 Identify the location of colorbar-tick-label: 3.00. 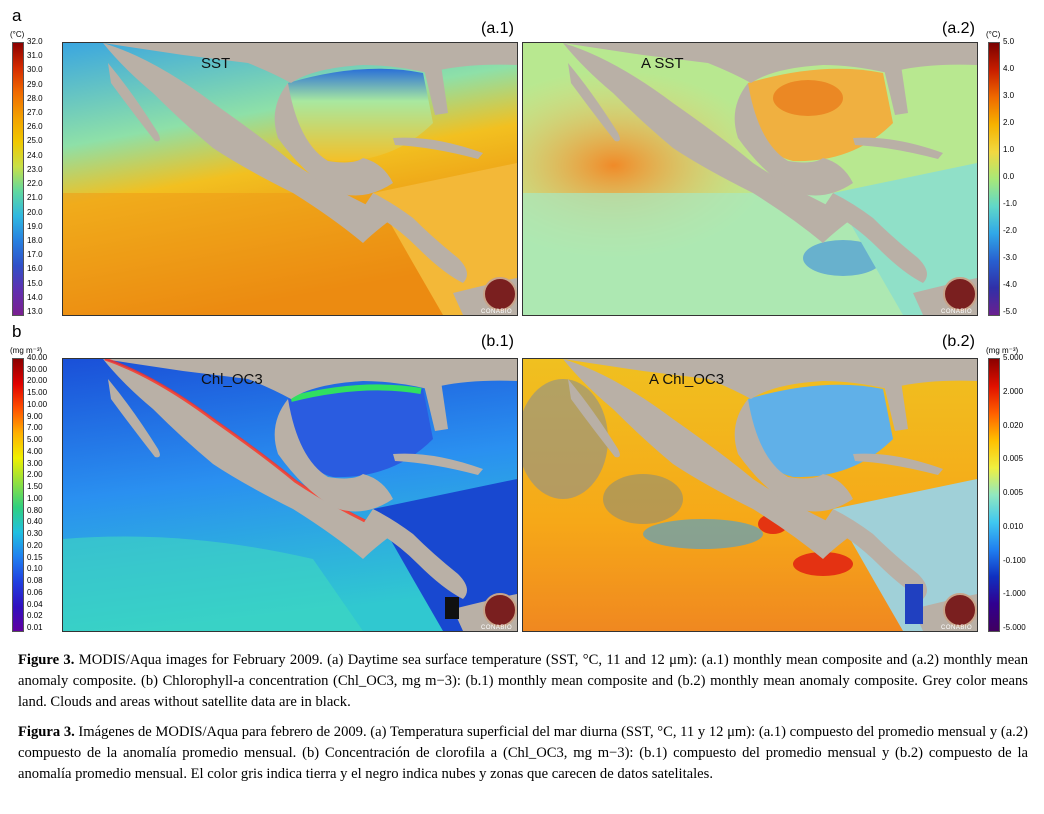
(35, 463).